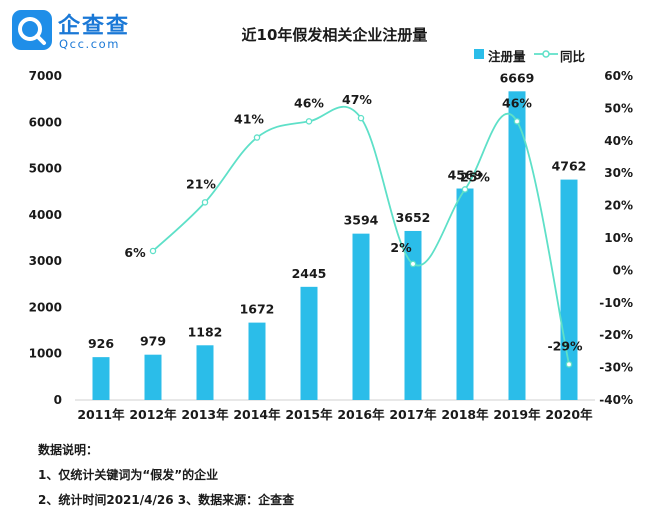 The height and width of the screenshot is (513, 669). Describe the element at coordinates (45, 169) in the screenshot. I see `y-left-tick-label: 5000` at that location.